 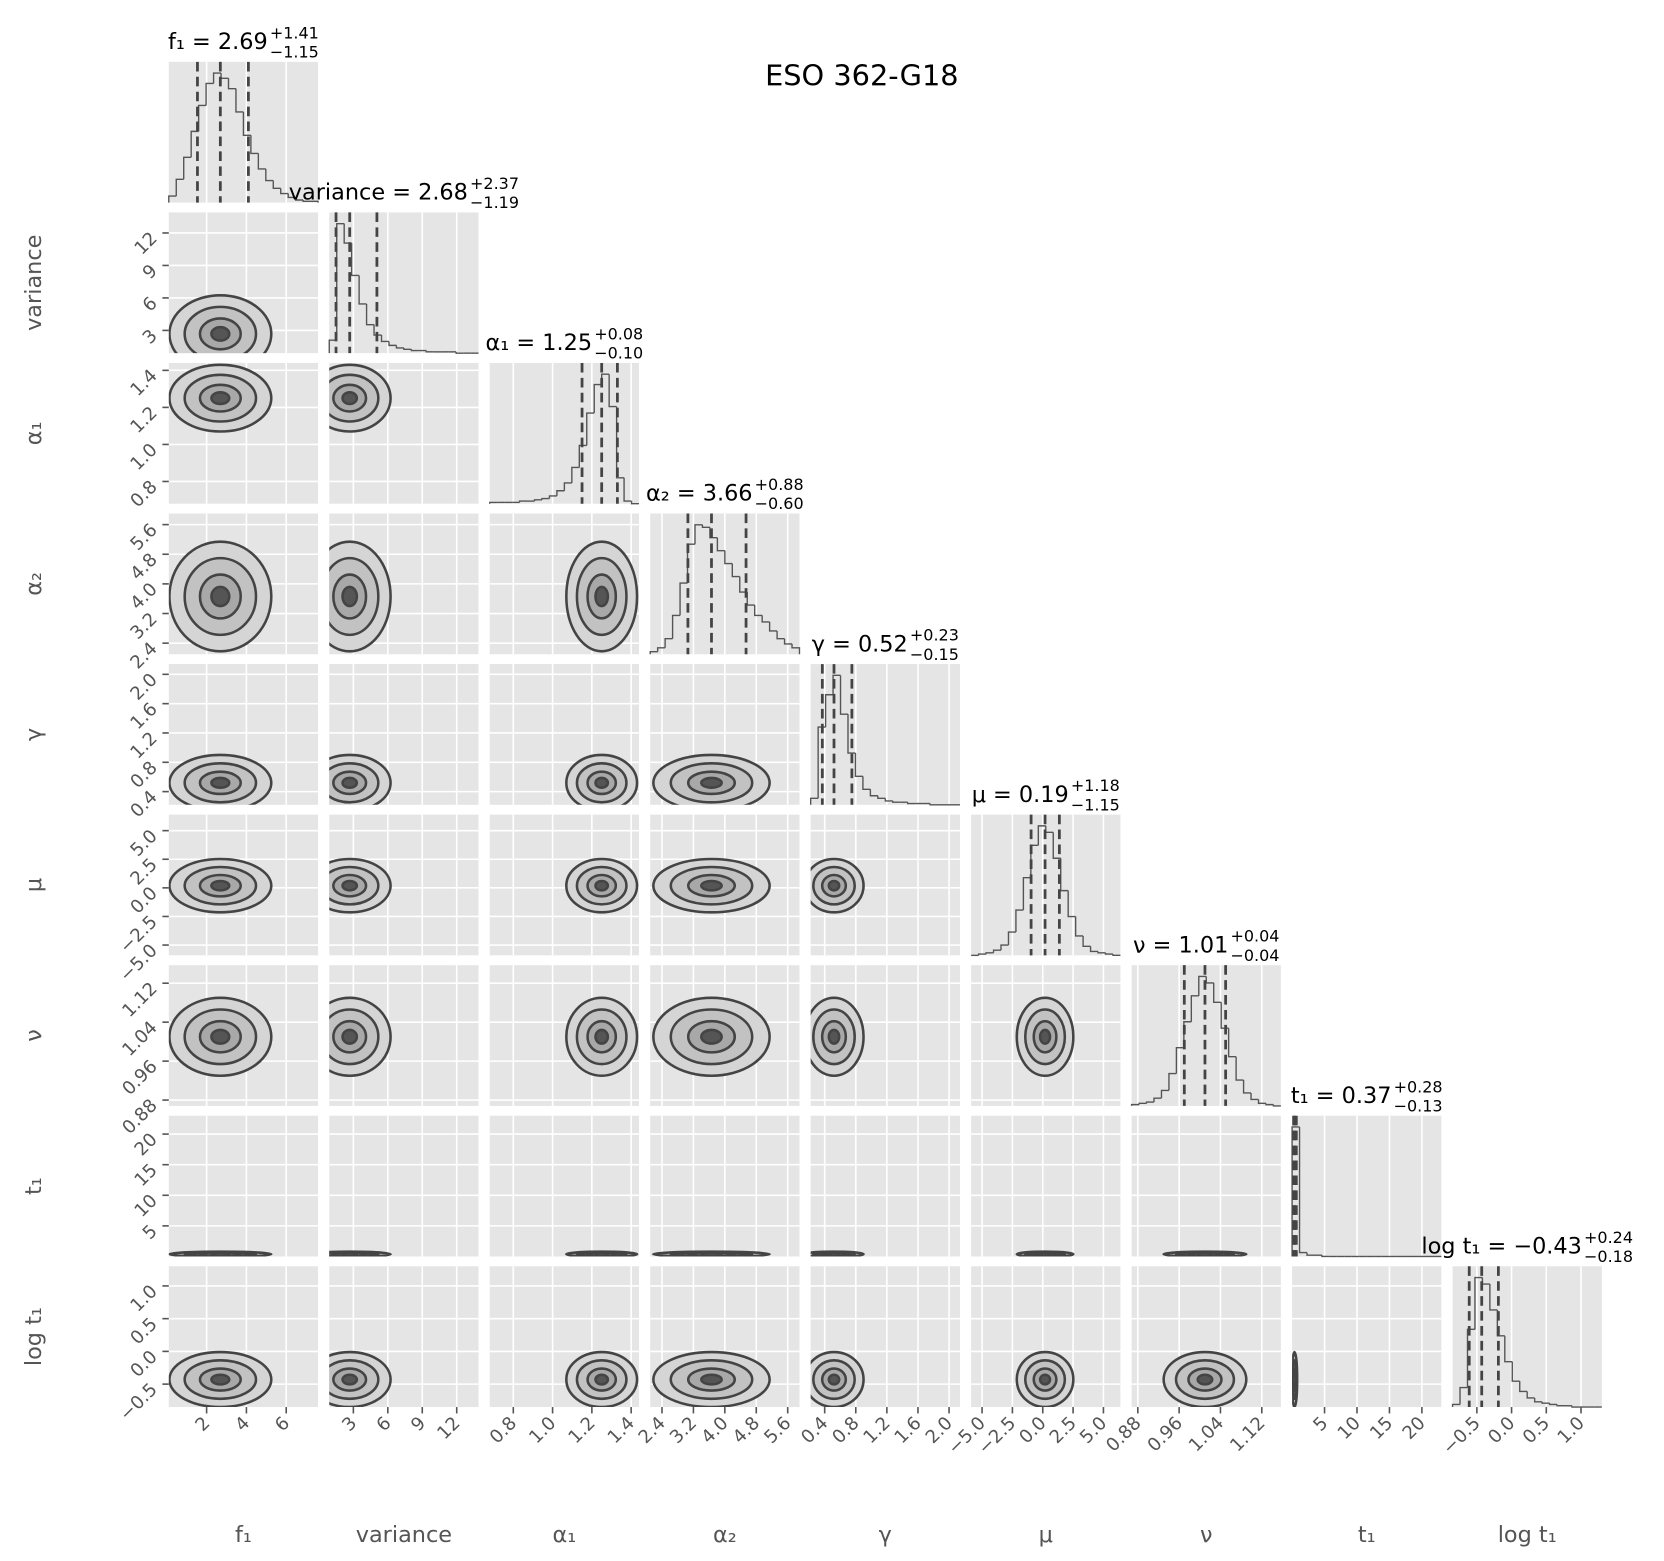 I want to click on x-axis-label: f₁, so click(x=243, y=1535).